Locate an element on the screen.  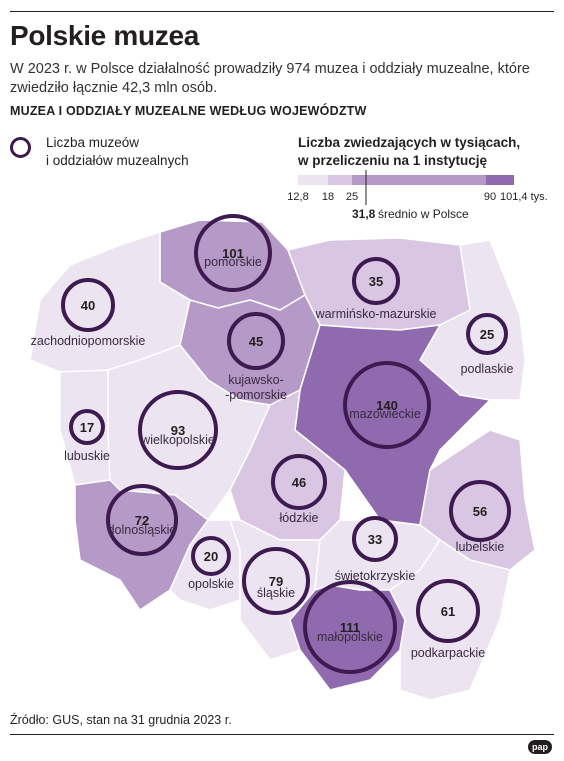
region-label-opolskie: opolskie is located at coordinates (211, 584).